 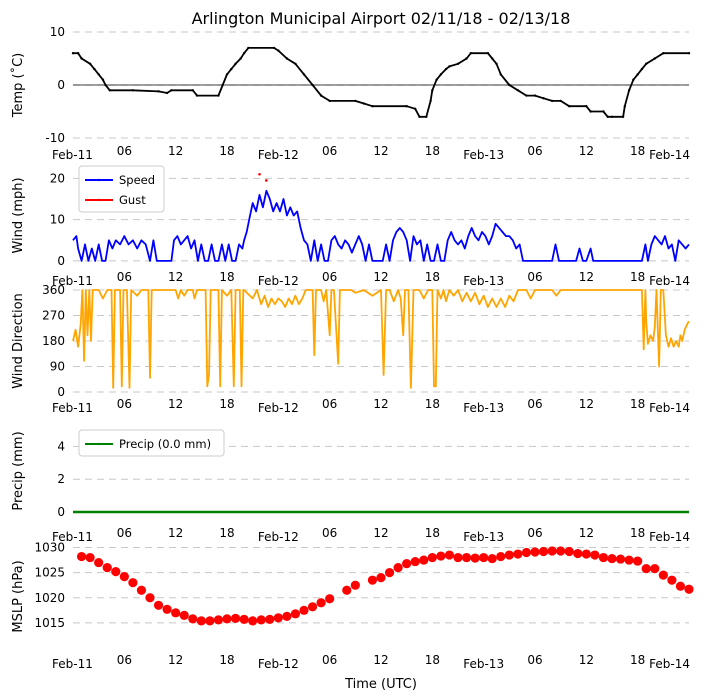 I want to click on y-tick-label: 2, so click(x=61, y=479).